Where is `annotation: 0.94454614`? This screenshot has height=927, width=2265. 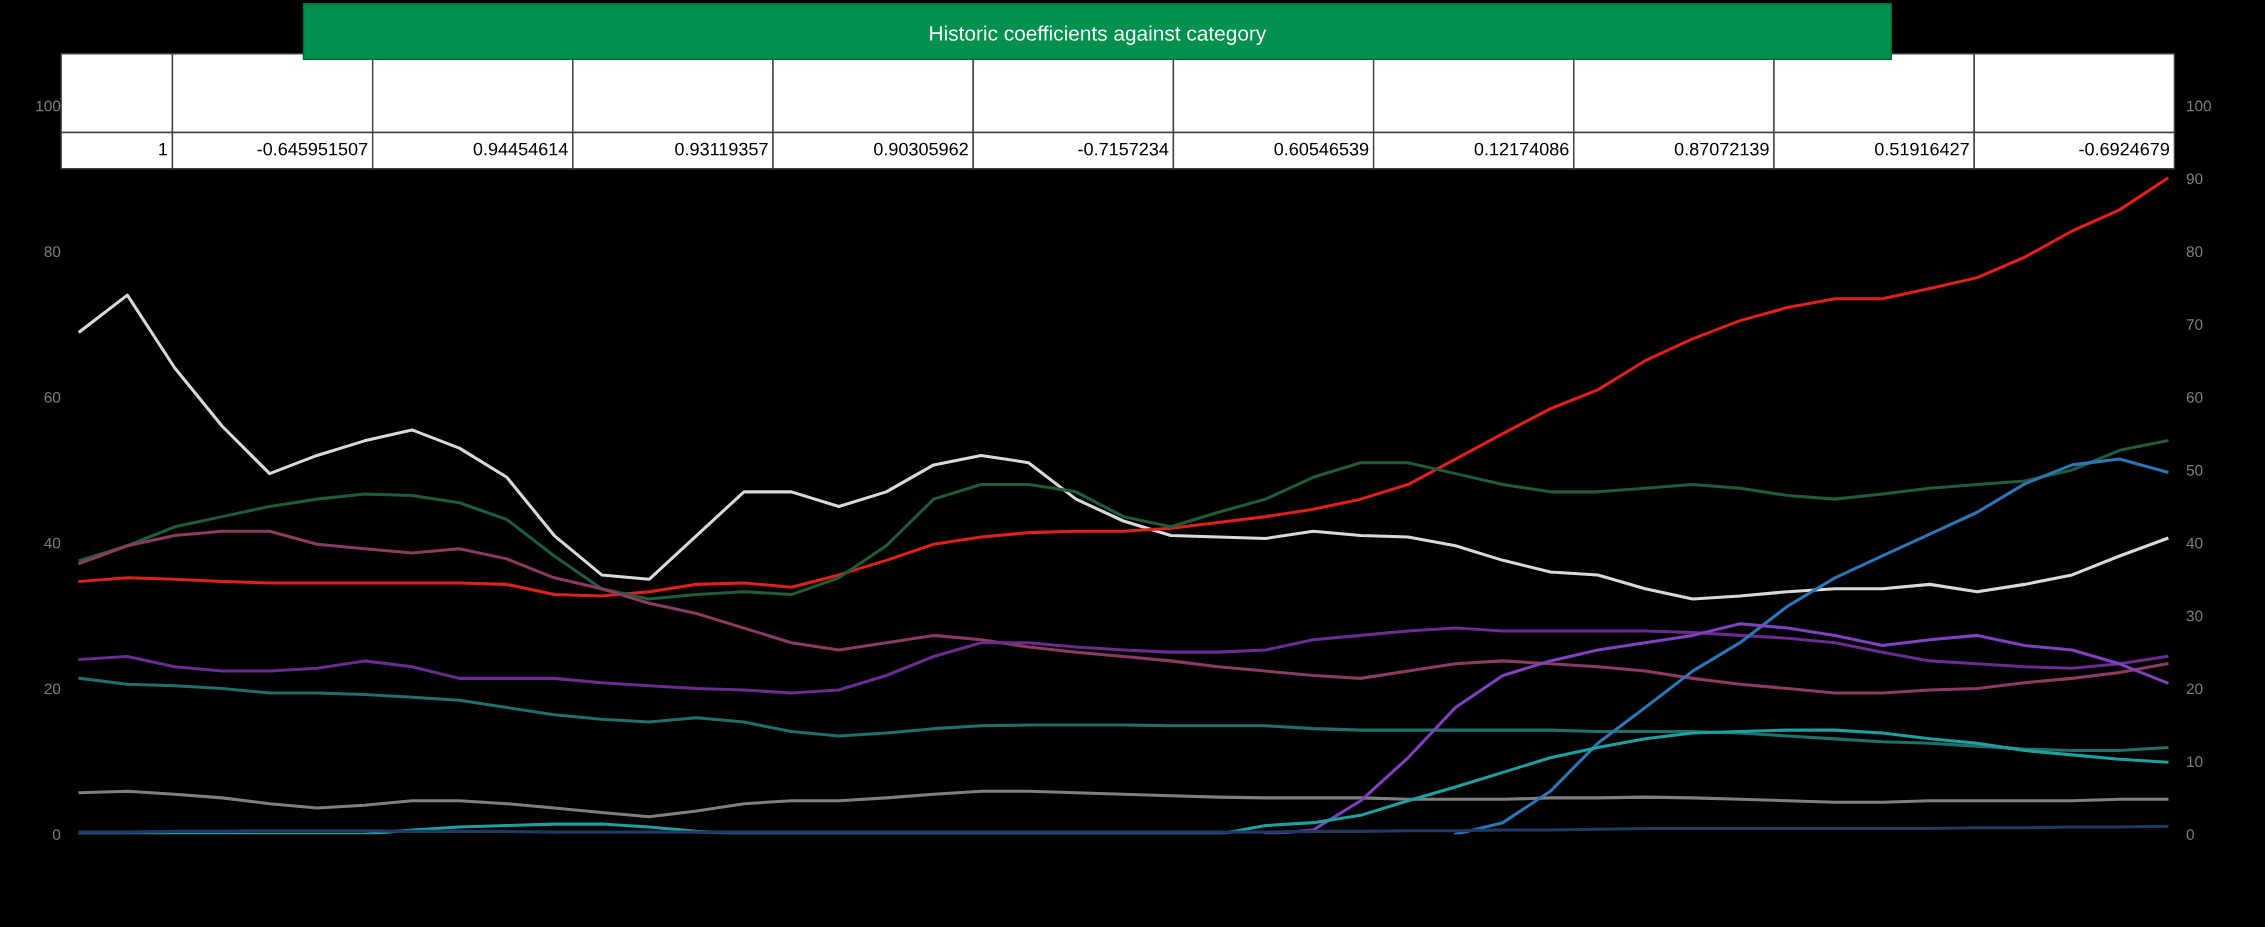
annotation: 0.94454614 is located at coordinates (520, 149).